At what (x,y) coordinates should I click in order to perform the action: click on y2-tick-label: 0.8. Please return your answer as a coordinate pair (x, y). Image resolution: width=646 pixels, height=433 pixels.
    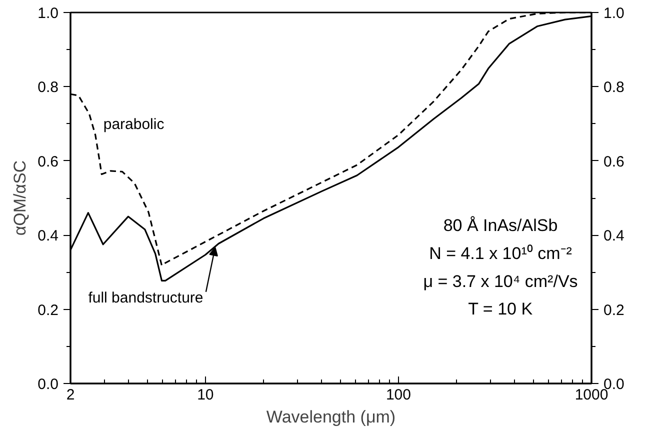
    Looking at the image, I should click on (614, 87).